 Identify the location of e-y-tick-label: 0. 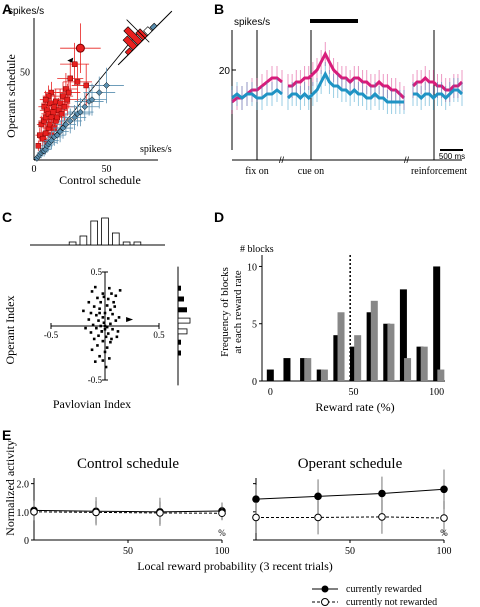
(26, 541).